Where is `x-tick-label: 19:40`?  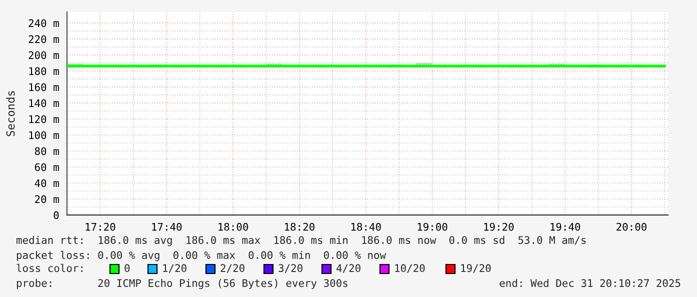
x-tick-label: 19:40 is located at coordinates (565, 226).